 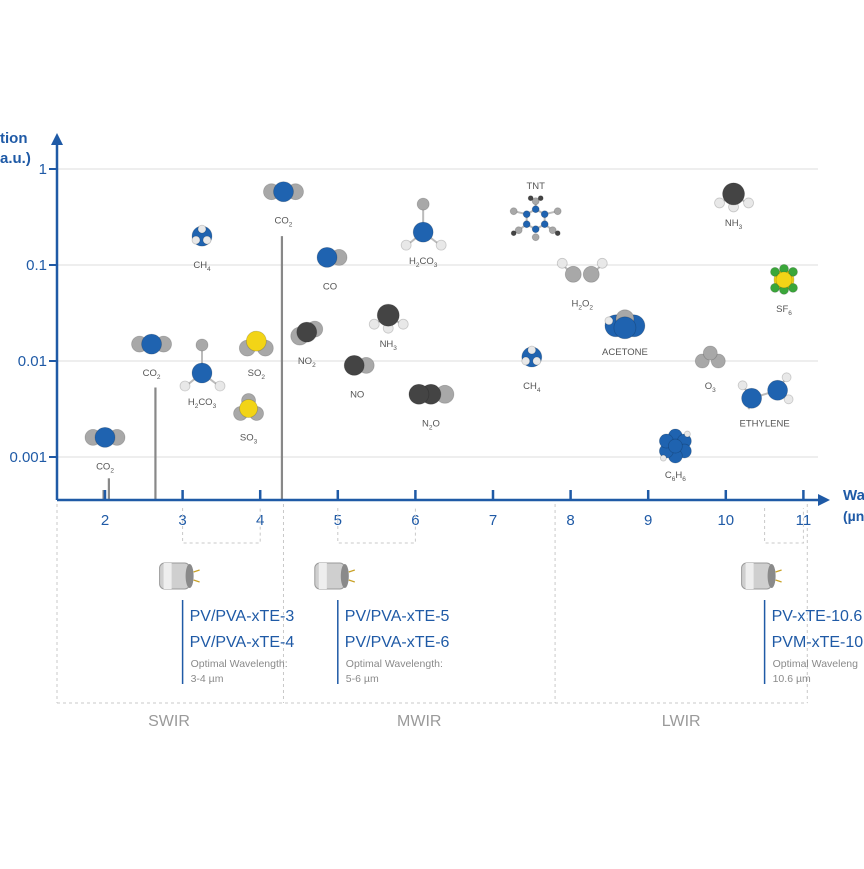 What do you see at coordinates (853, 495) in the screenshot?
I see `x-axis-label-line1: Wa` at bounding box center [853, 495].